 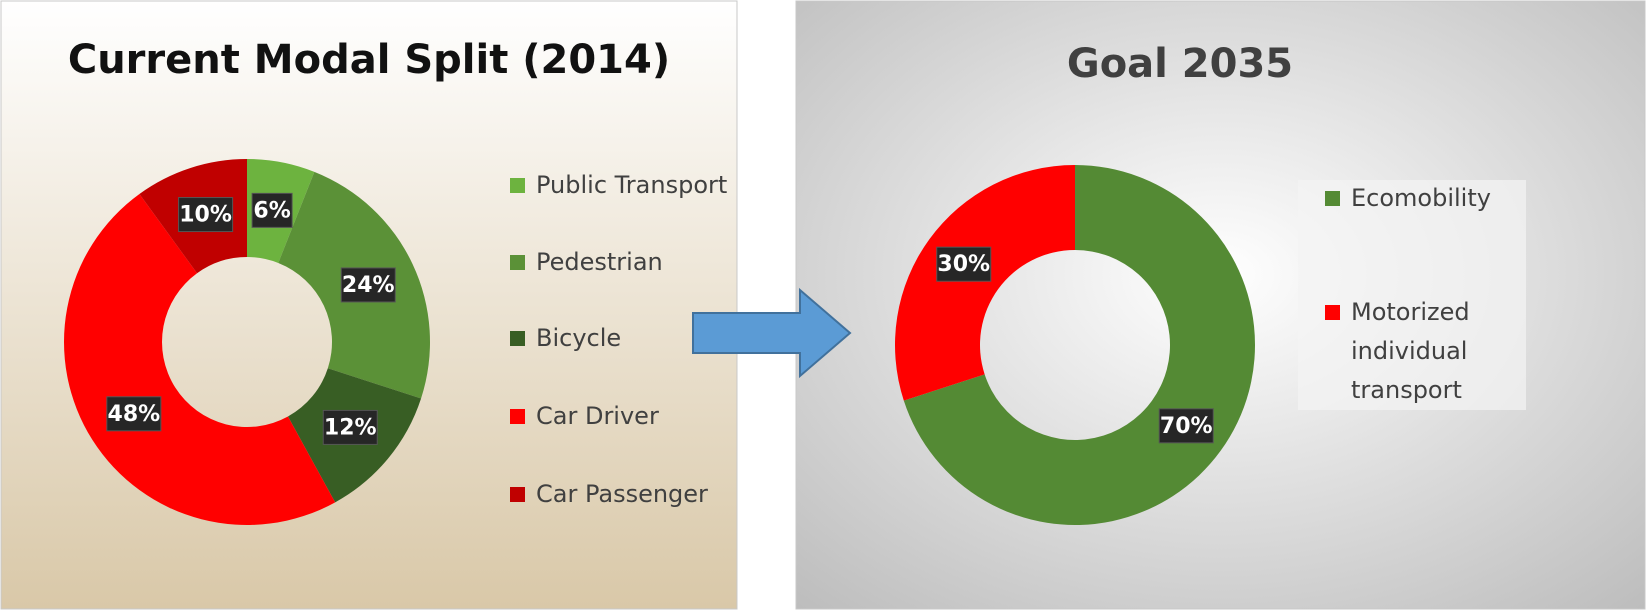 What do you see at coordinates (1410, 351) in the screenshot?
I see `legend-label: Motorized individual transport` at bounding box center [1410, 351].